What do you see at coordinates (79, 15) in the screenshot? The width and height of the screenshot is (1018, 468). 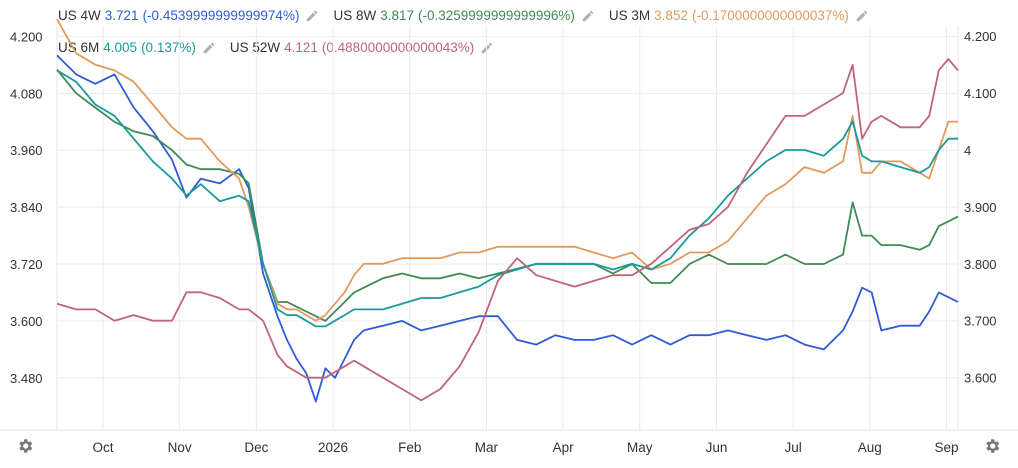 I see `legend-series-name: US 4W` at bounding box center [79, 15].